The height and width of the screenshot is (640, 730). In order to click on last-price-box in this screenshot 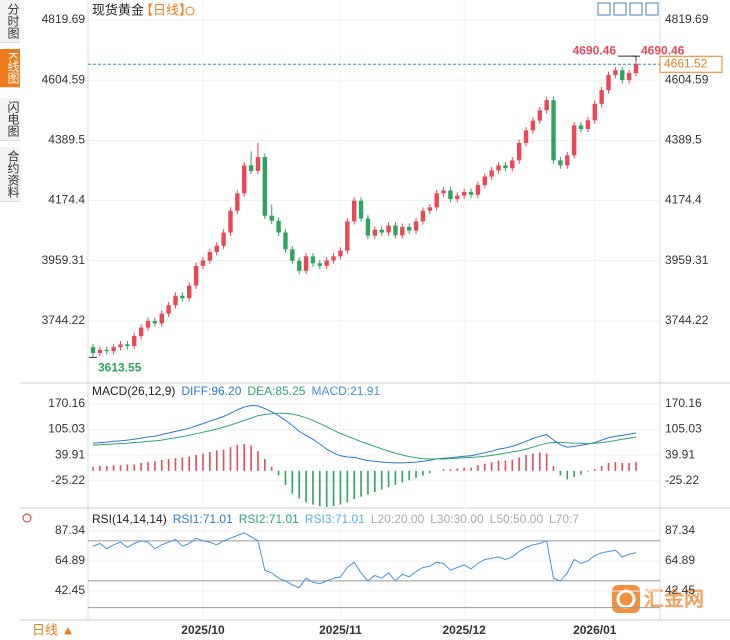, I will do `click(691, 64)`.